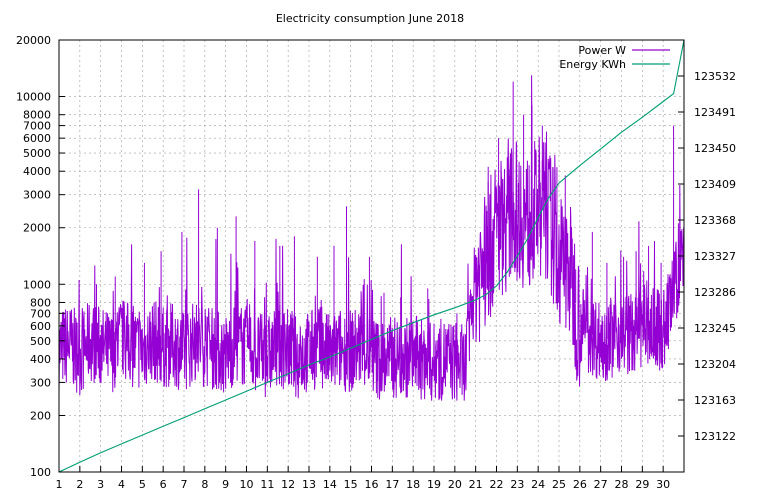 The image size is (768, 500). I want to click on legend-label-energy: Energy KWh, so click(592, 64).